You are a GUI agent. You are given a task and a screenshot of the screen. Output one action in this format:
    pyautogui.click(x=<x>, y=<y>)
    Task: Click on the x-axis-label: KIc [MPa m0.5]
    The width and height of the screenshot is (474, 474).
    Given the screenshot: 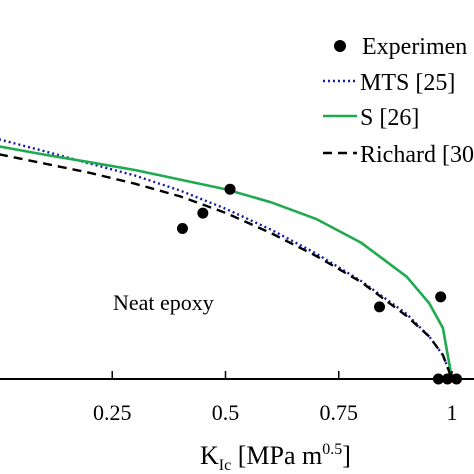 What is the action you would take?
    pyautogui.click(x=275, y=457)
    